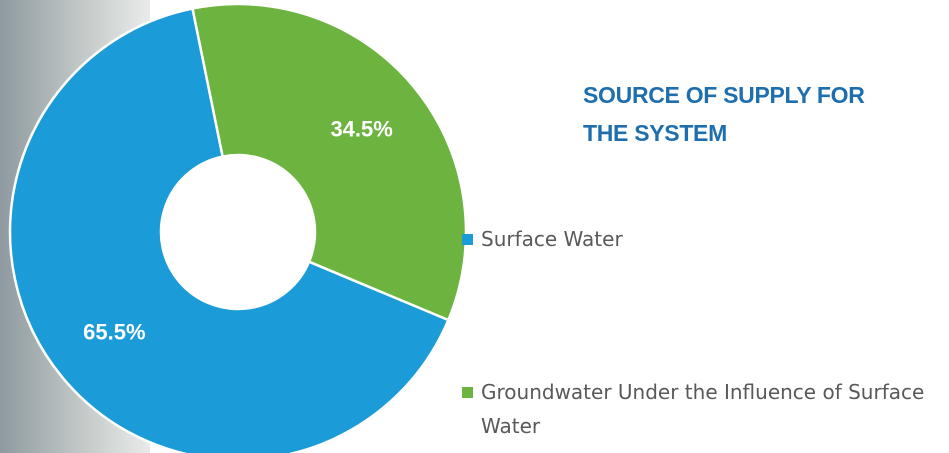  I want to click on chart-title: SOURCE OF SUPPLY FOR THE SYSTEM, so click(724, 114).